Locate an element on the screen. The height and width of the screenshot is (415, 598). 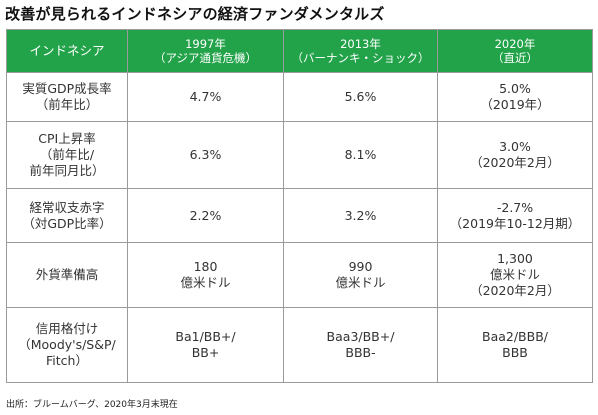
table-cell: 1,300 億米ドル （2020年2月） is located at coordinates (515, 275).